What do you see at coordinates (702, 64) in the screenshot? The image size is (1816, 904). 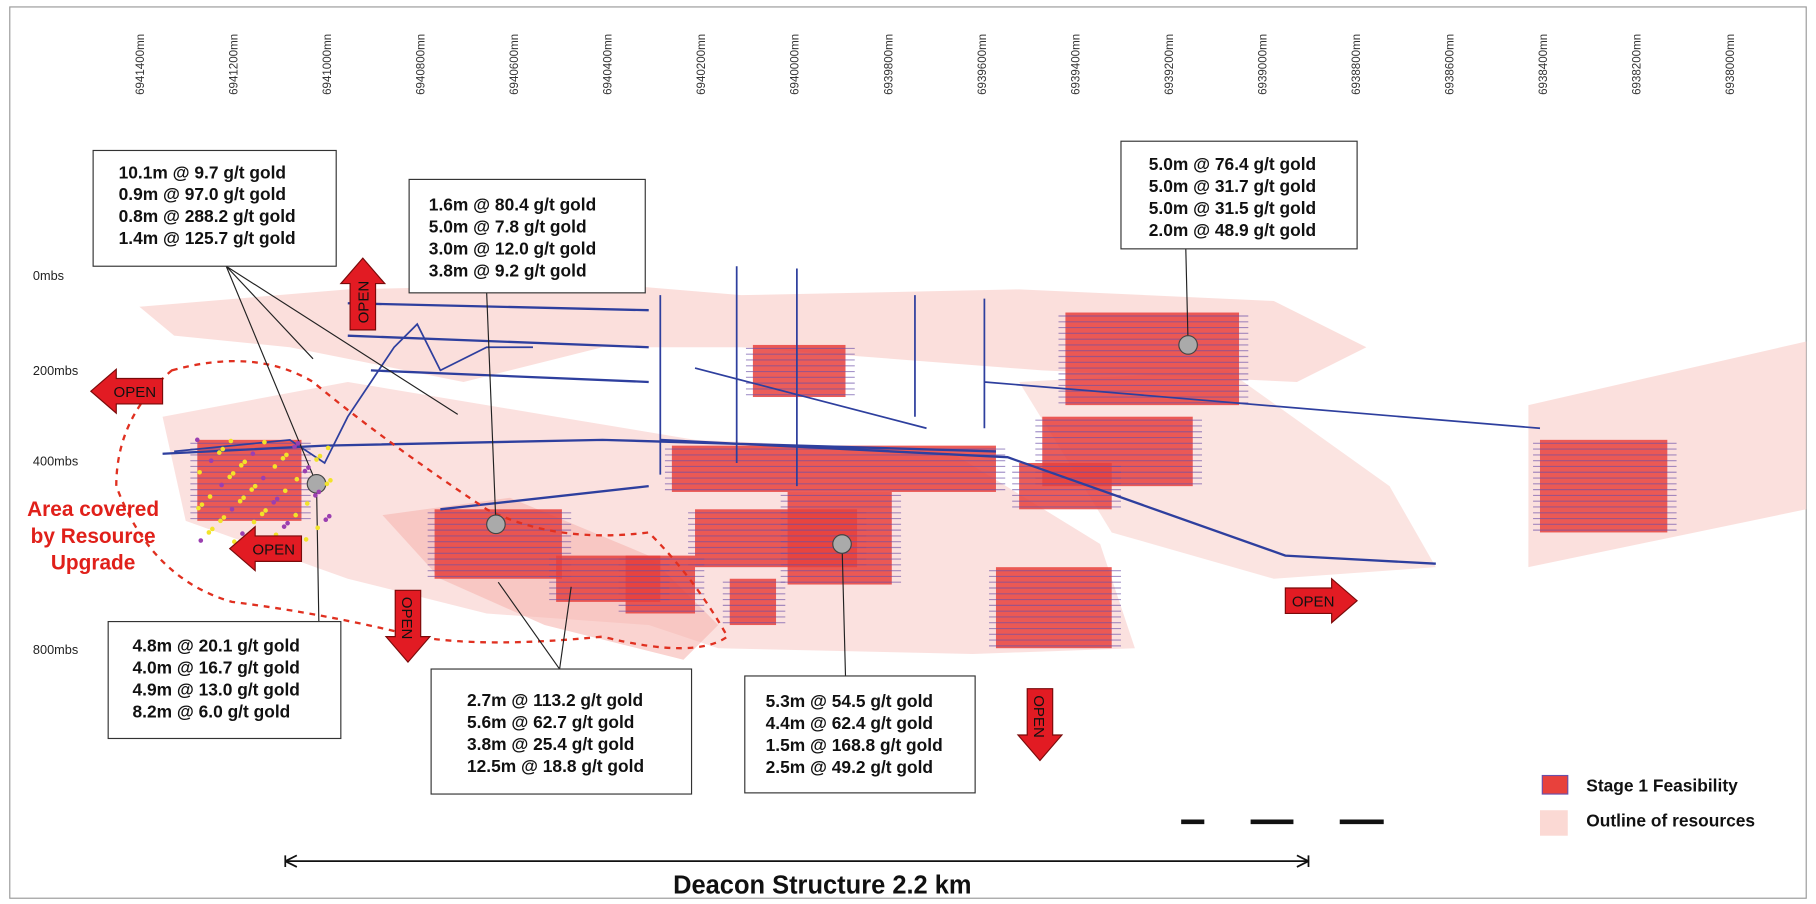 I see `northing-label: 6940200mn` at bounding box center [702, 64].